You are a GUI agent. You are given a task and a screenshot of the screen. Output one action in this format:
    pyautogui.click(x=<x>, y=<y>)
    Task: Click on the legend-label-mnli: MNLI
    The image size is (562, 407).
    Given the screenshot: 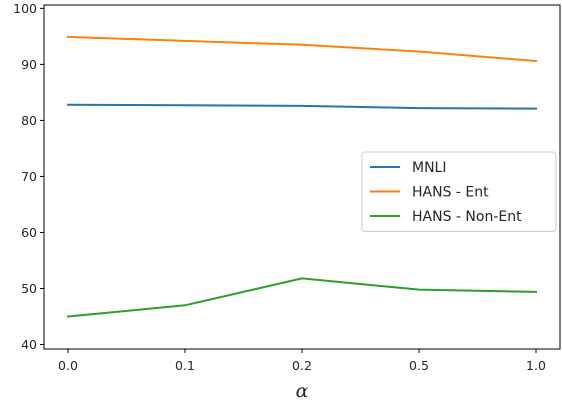 What is the action you would take?
    pyautogui.click(x=429, y=168)
    